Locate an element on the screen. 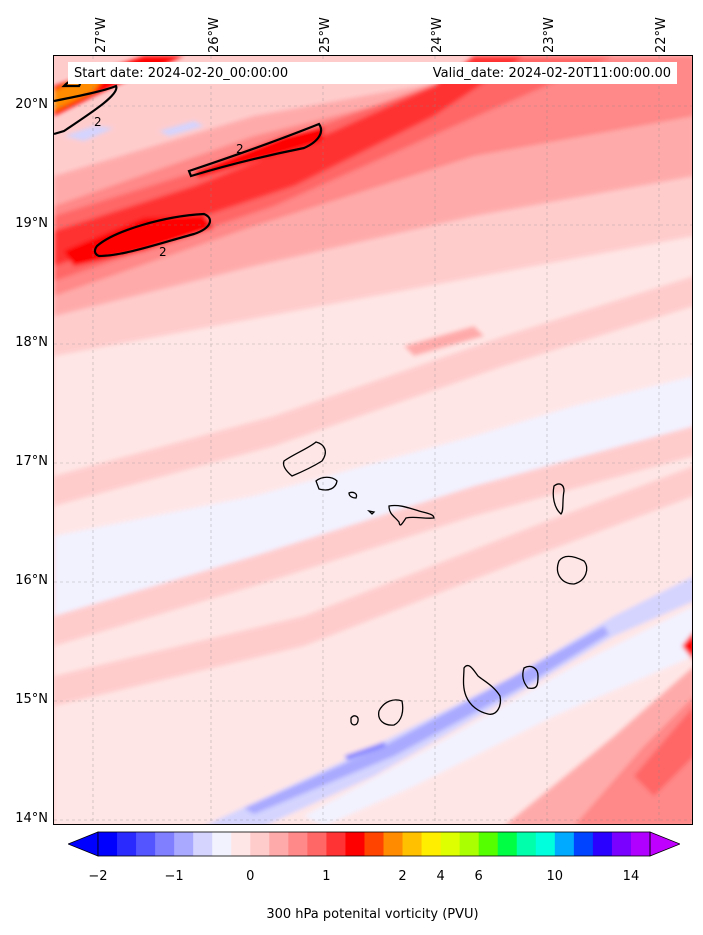  lon-label-22w: 22°W is located at coordinates (661, 35).